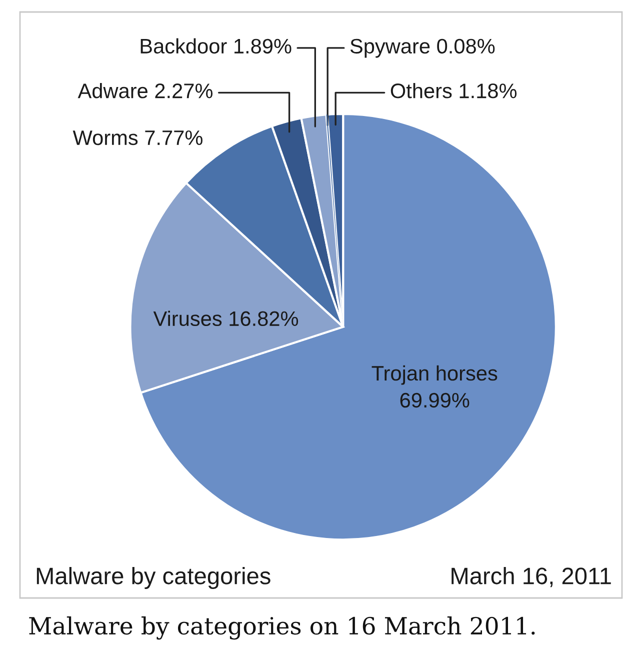 This screenshot has width=633, height=653. Describe the element at coordinates (435, 400) in the screenshot. I see `data-label: 69.99%` at that location.